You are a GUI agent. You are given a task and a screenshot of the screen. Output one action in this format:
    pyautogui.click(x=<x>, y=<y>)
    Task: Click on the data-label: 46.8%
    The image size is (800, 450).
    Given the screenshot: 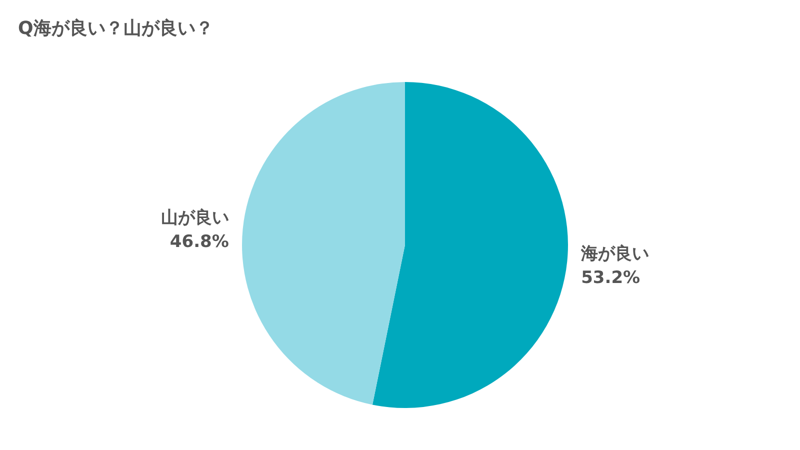 What is the action you would take?
    pyautogui.click(x=199, y=242)
    